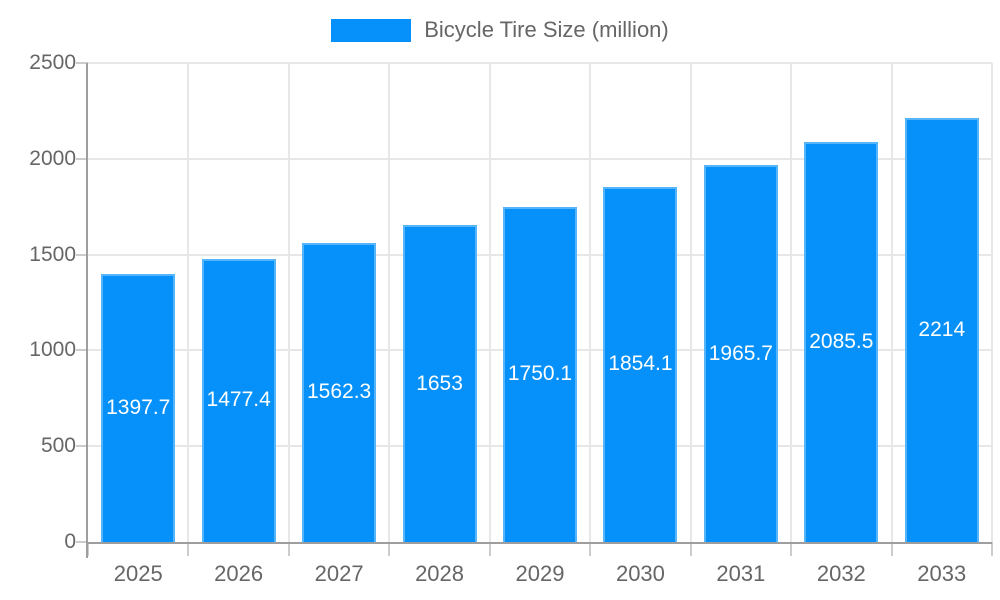 This screenshot has width=1000, height=600. Describe the element at coordinates (87, 310) in the screenshot. I see `y-axis-line` at that location.